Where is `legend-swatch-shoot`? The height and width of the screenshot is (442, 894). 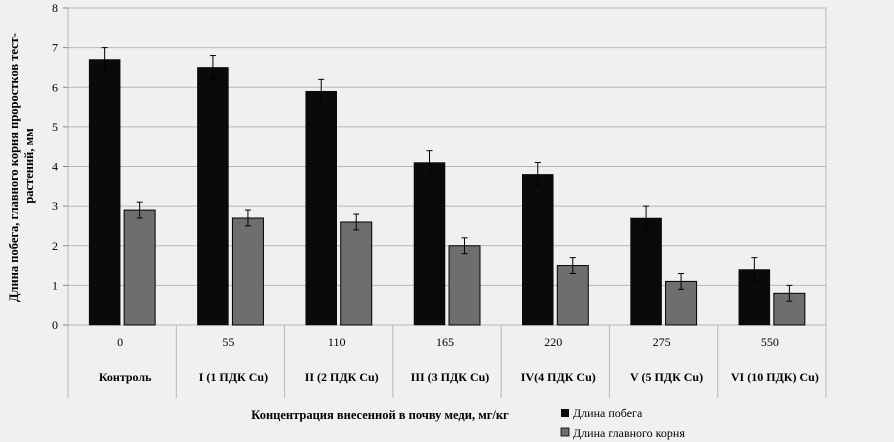
legend-swatch-shoot is located at coordinates (565, 413).